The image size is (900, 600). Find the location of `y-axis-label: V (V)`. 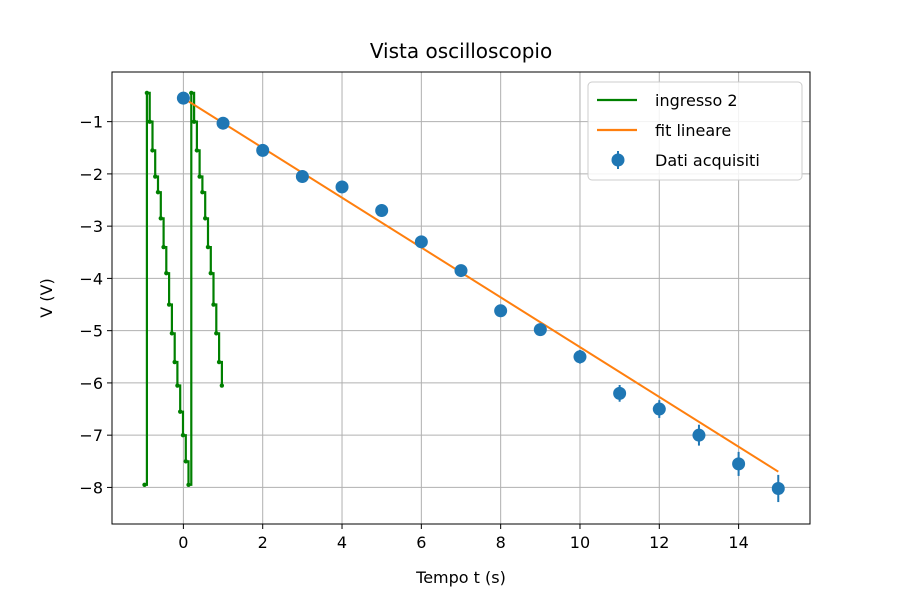

y-axis-label: V (V) is located at coordinates (46, 297).